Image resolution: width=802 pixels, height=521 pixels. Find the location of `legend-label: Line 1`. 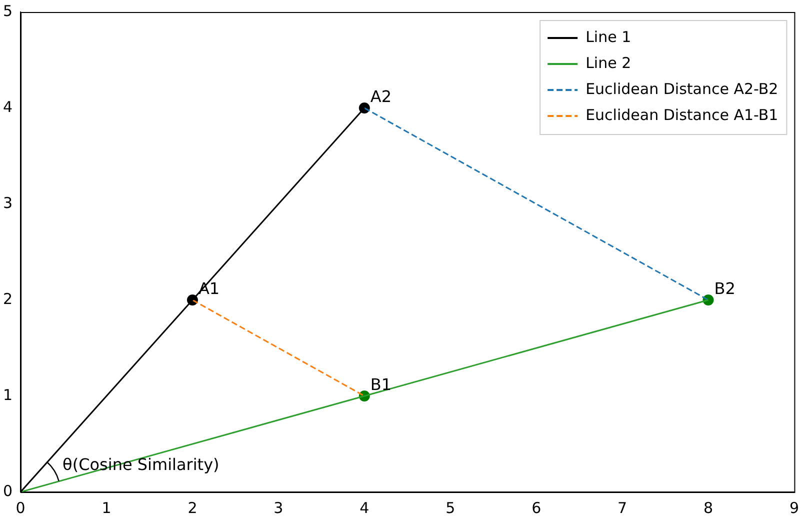

legend-label: Line 1 is located at coordinates (609, 37).